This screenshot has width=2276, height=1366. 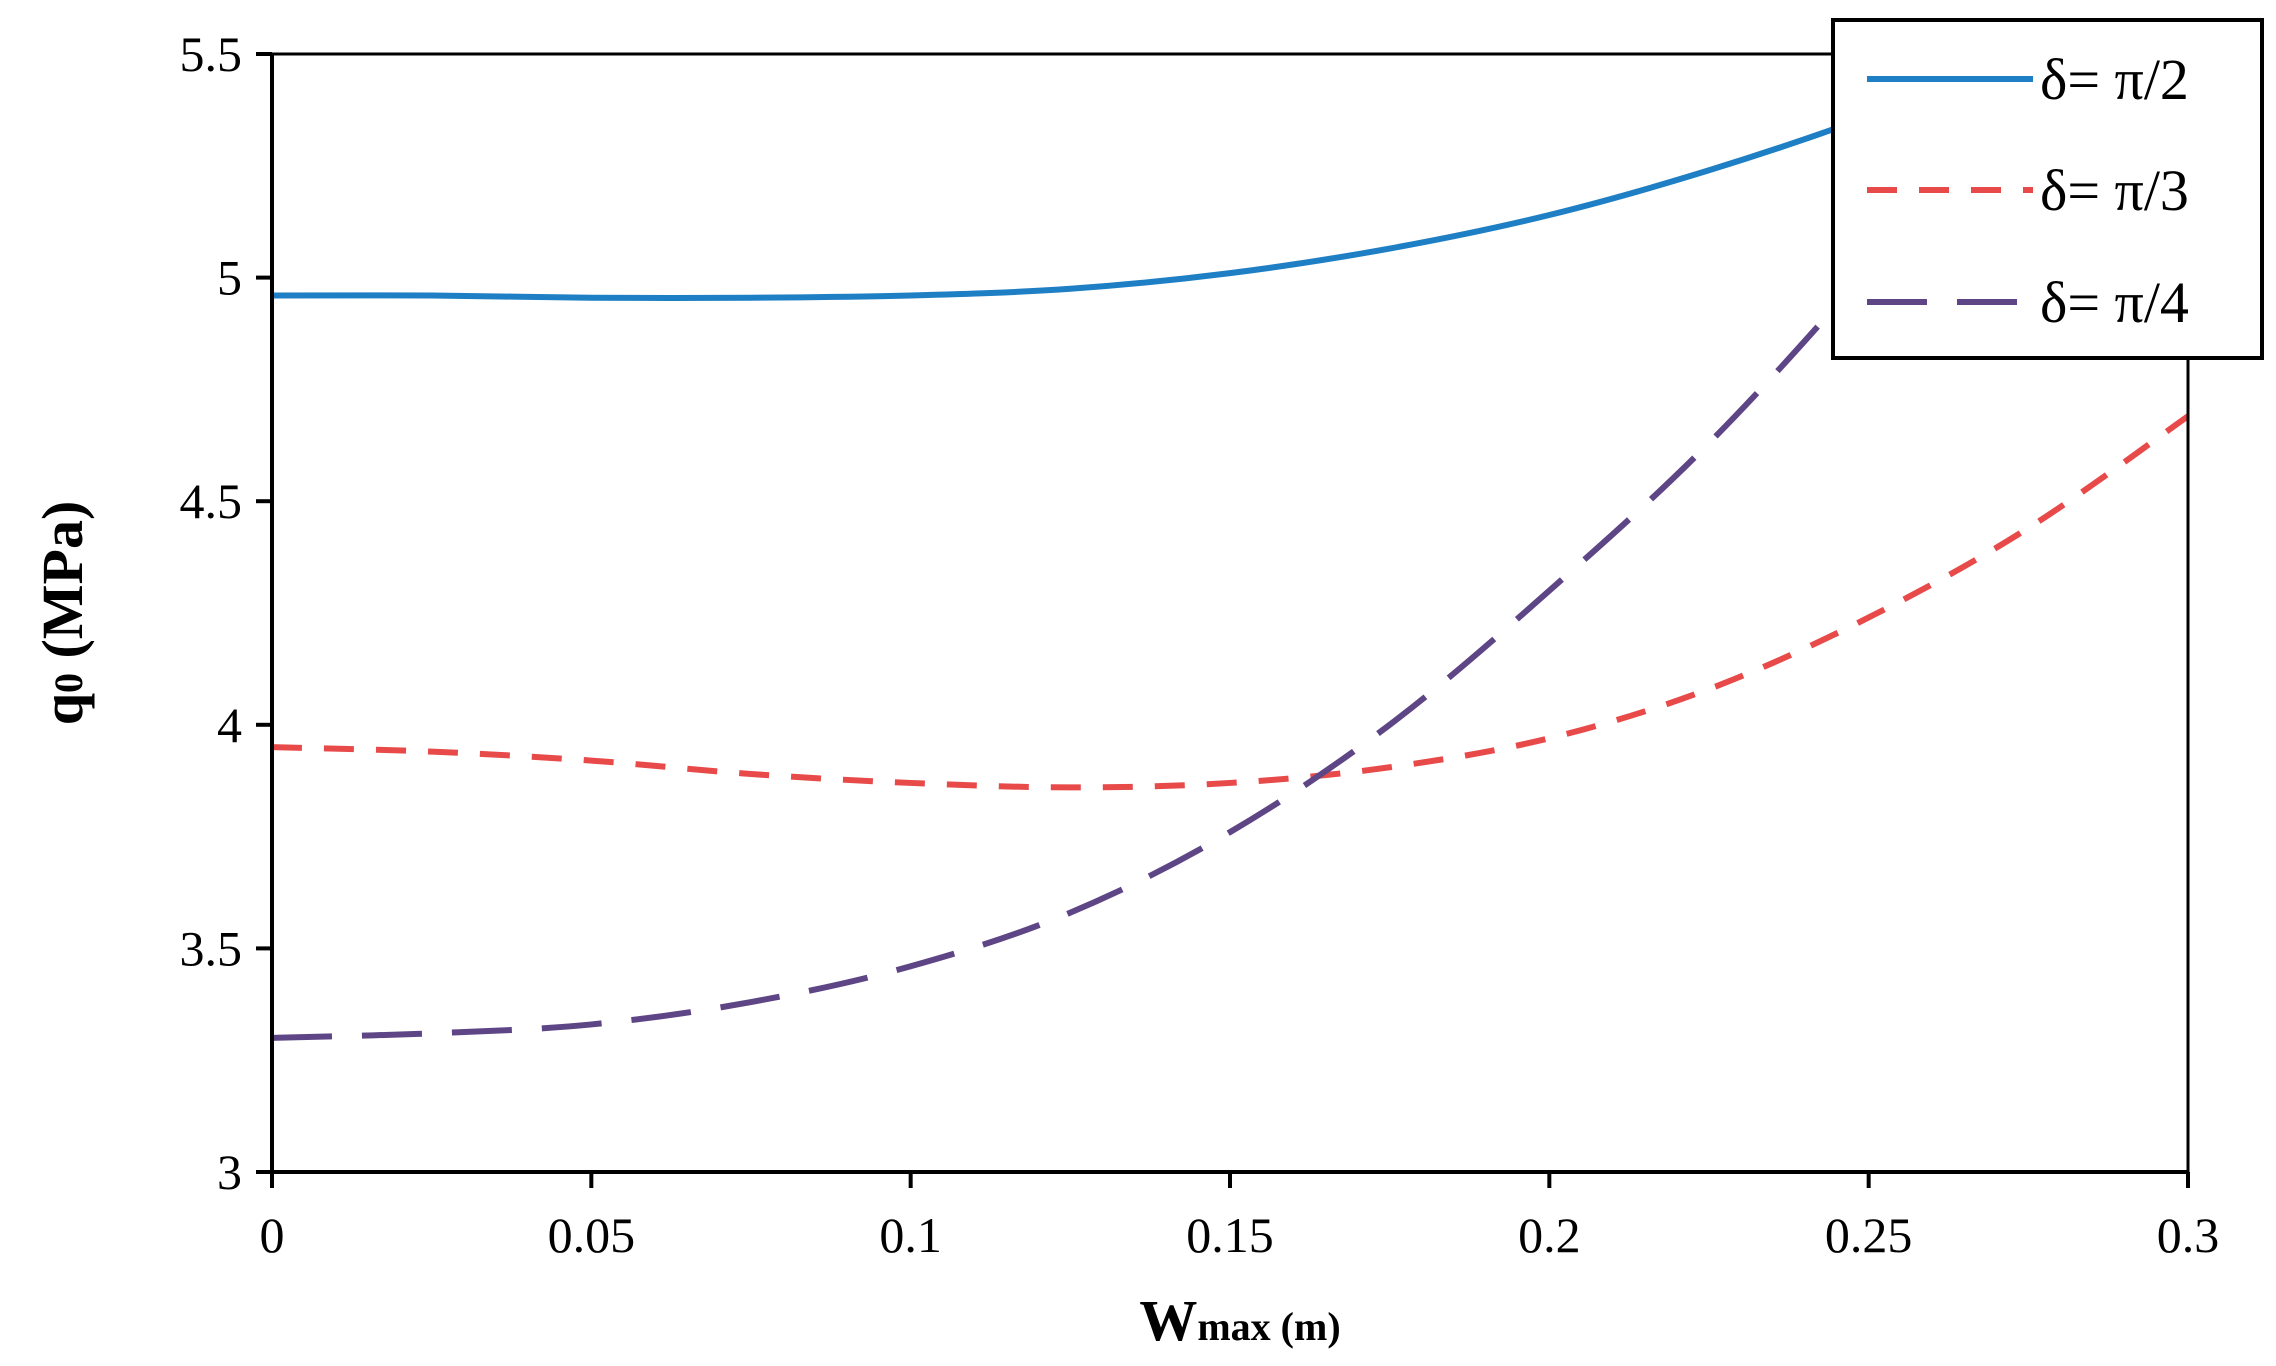 I want to click on x-tick-label: 0.3, so click(x=2188, y=1235).